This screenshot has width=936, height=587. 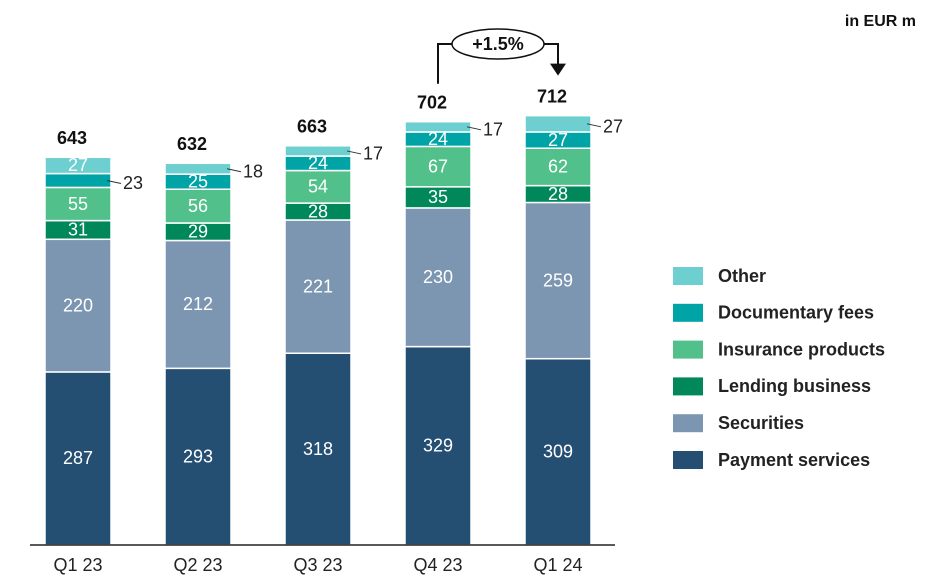 What do you see at coordinates (880, 21) in the screenshot?
I see `unit-label: in EUR m` at bounding box center [880, 21].